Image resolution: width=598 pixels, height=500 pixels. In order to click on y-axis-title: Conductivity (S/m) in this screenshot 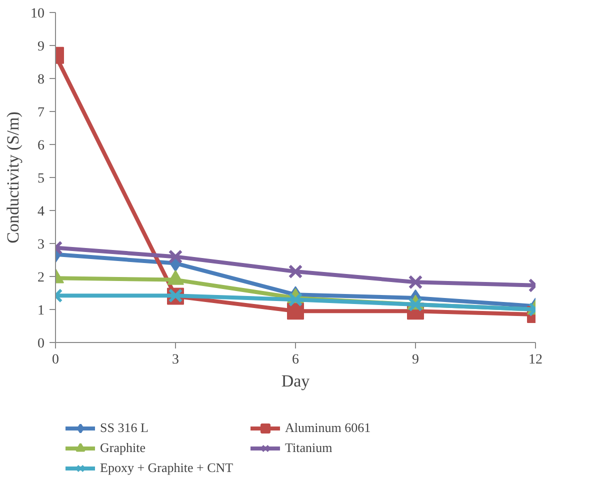, I will do `click(13, 178)`.